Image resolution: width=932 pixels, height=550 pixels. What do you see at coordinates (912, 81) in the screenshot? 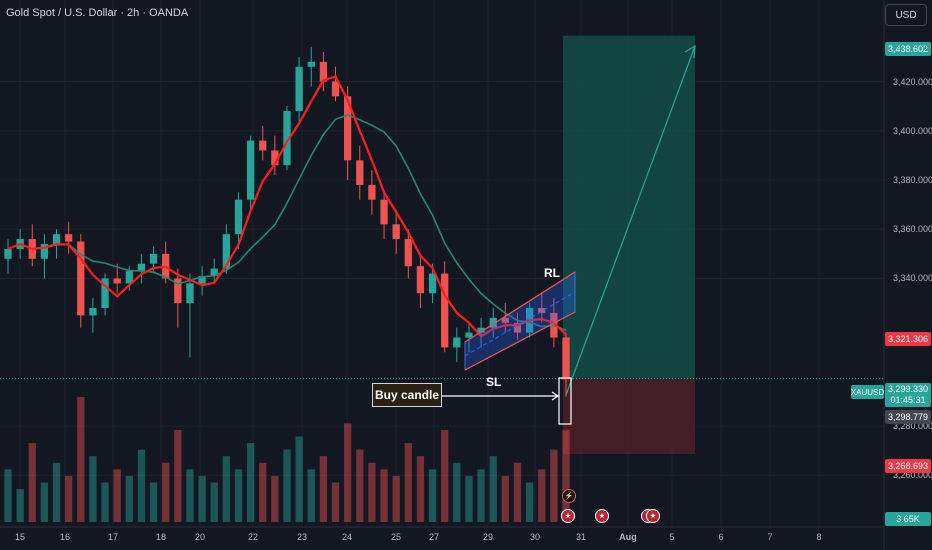
I see `price-tick: 3,420.000` at bounding box center [912, 81].